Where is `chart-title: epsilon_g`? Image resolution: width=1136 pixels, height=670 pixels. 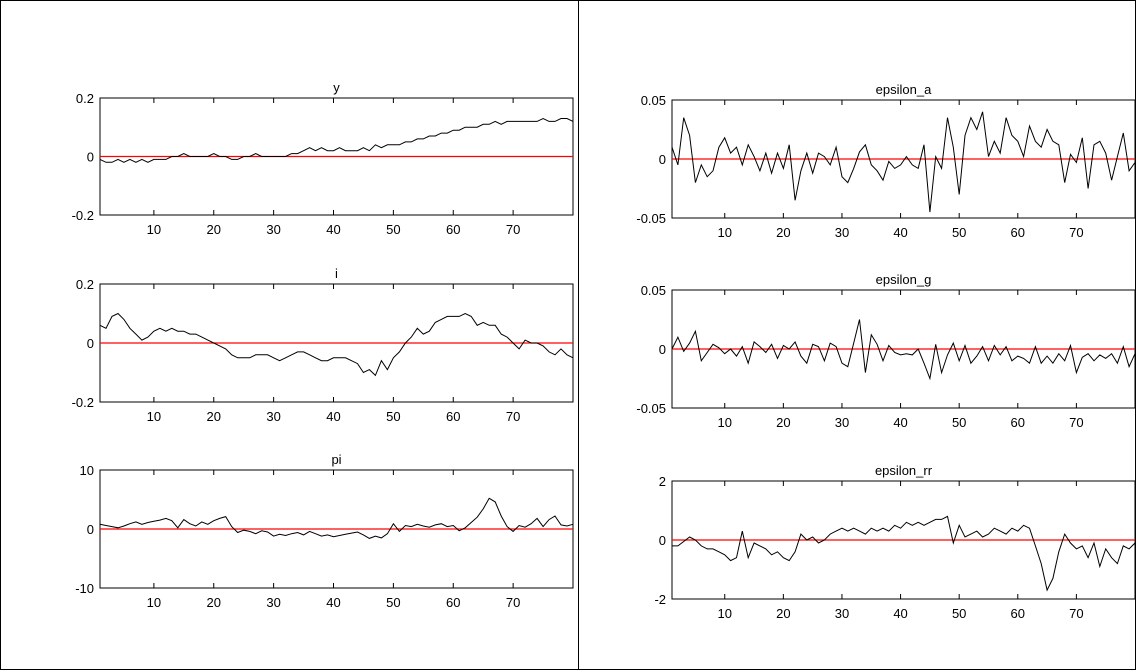 chart-title: epsilon_g is located at coordinates (904, 279).